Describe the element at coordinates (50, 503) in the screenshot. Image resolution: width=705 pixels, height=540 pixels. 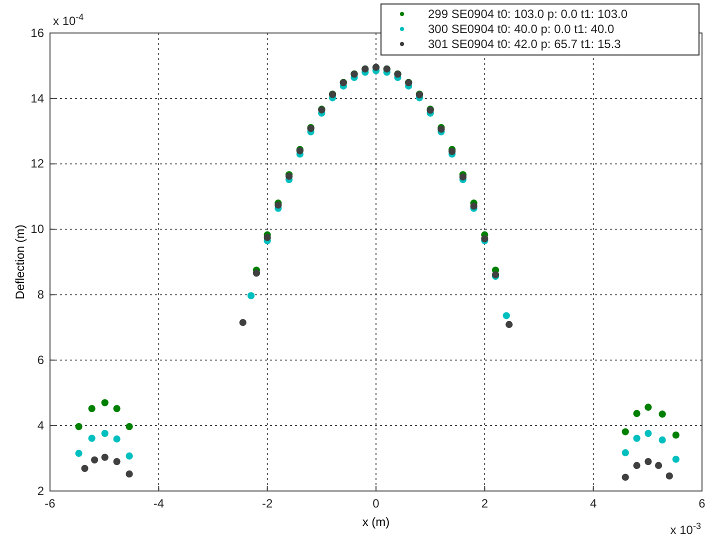
I see `x-tick-label: -6` at that location.